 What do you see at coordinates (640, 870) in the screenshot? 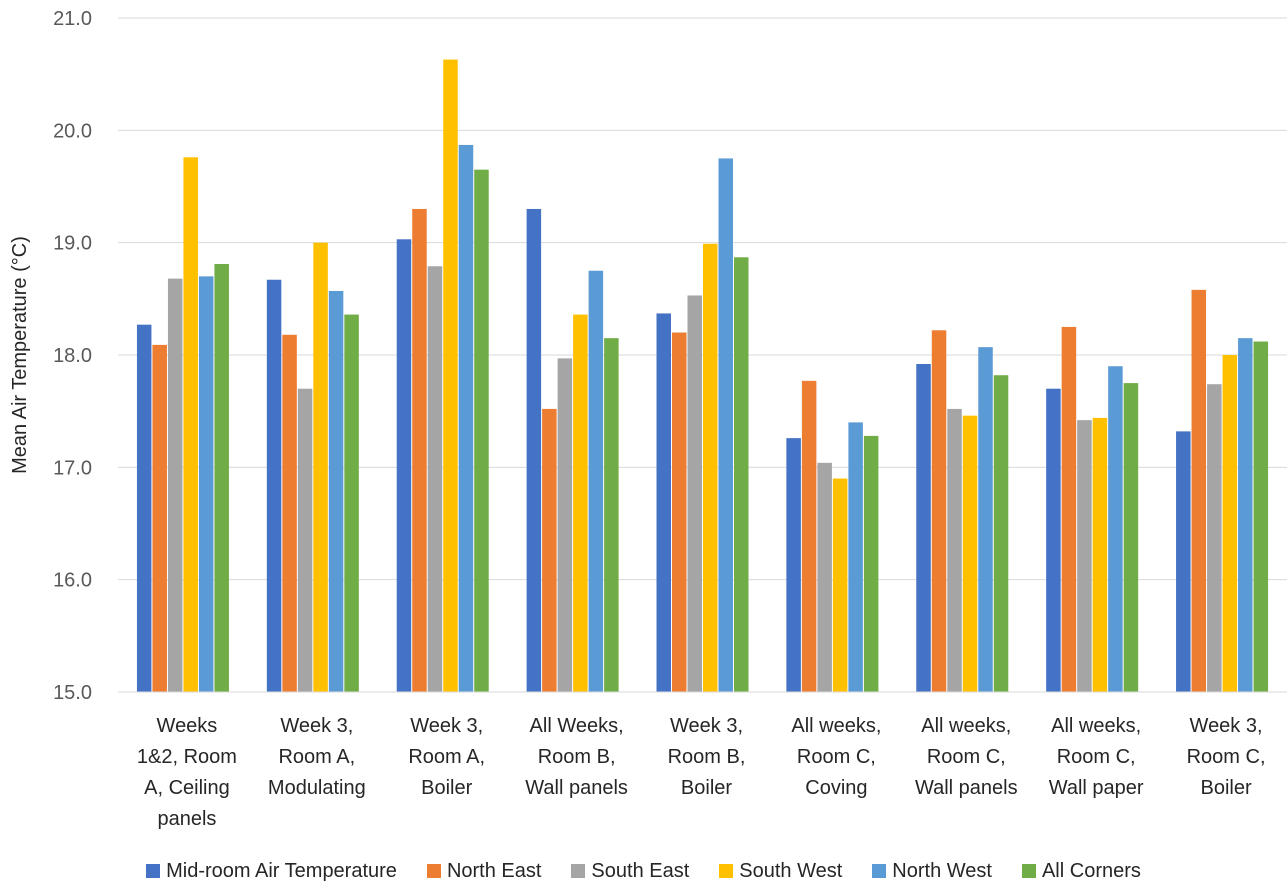
I see `legend-label: South East` at bounding box center [640, 870].